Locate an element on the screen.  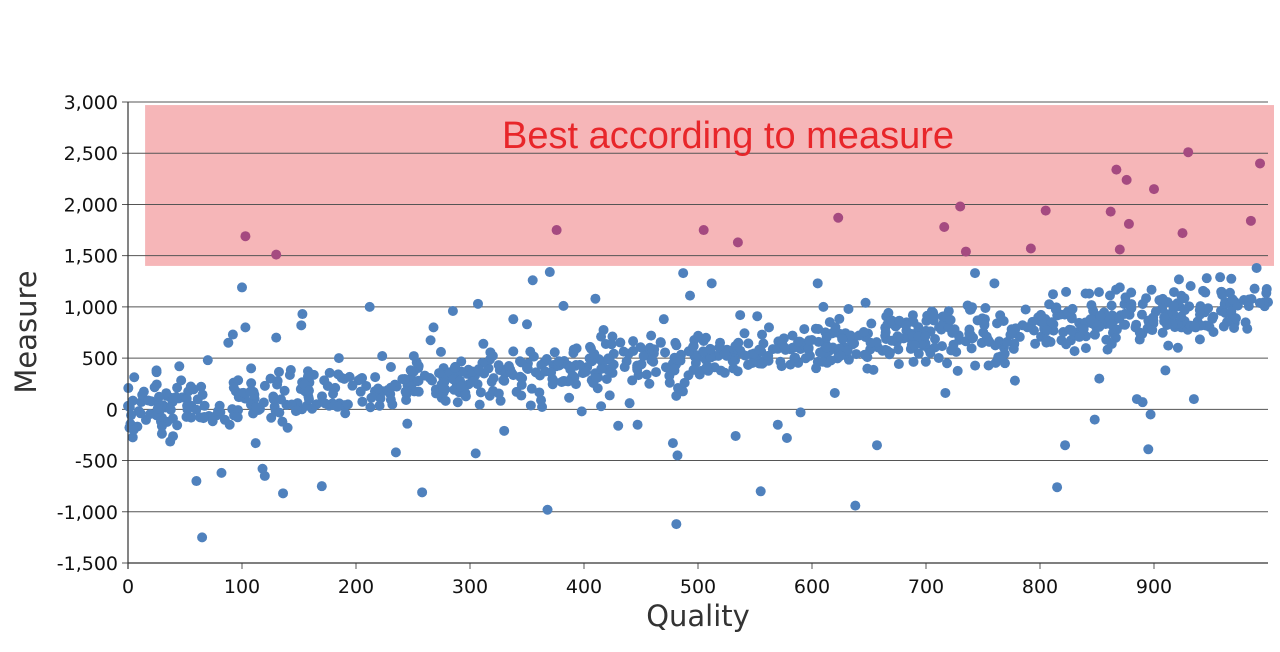
x-tick-label: 0 is located at coordinates (128, 587).